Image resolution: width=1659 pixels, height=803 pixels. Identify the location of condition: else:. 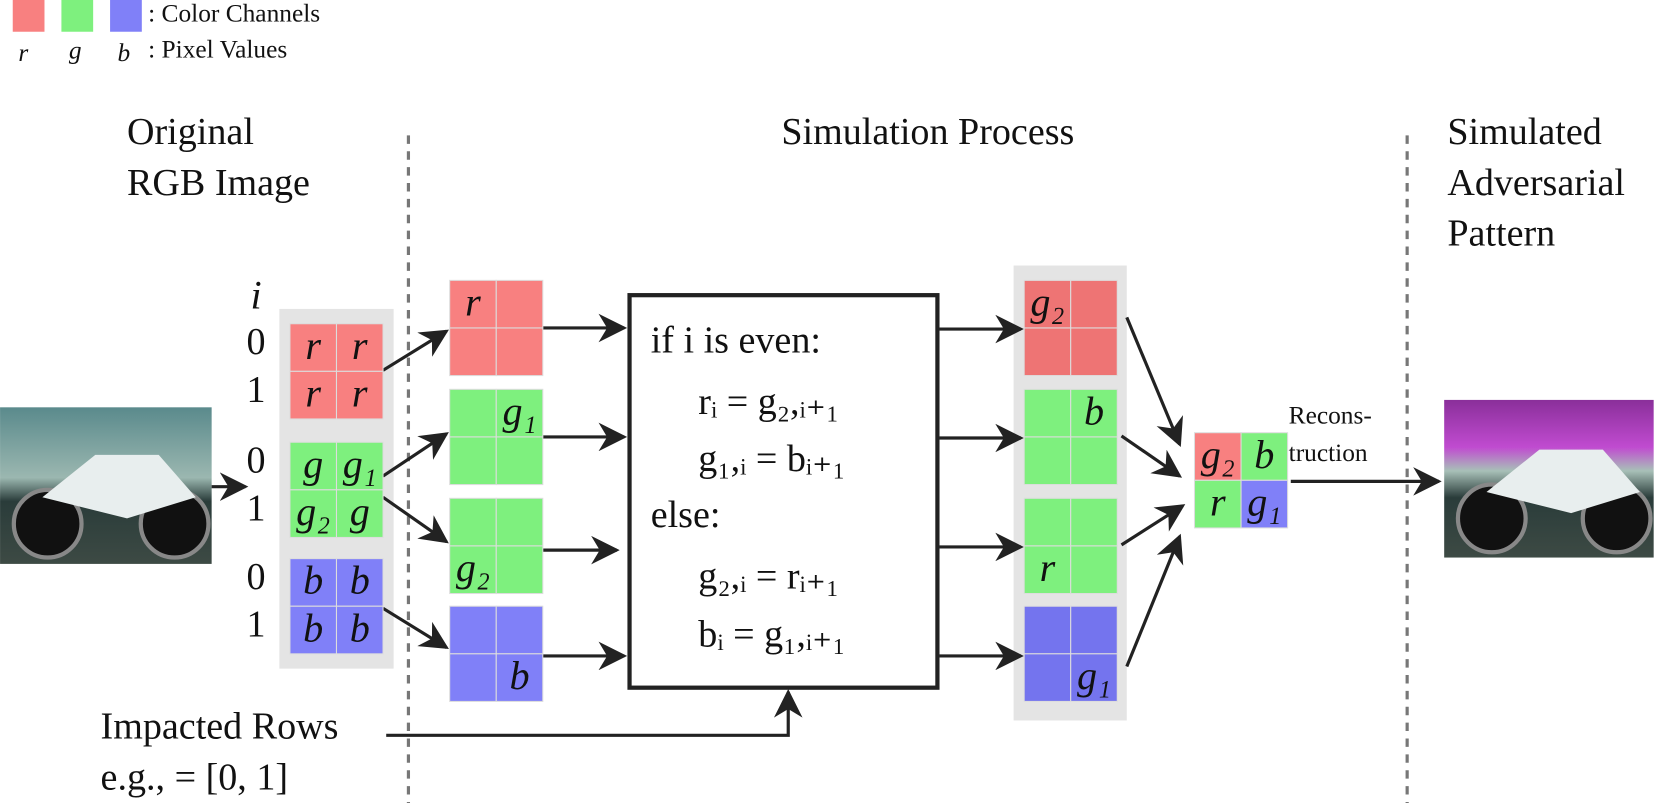
(686, 515).